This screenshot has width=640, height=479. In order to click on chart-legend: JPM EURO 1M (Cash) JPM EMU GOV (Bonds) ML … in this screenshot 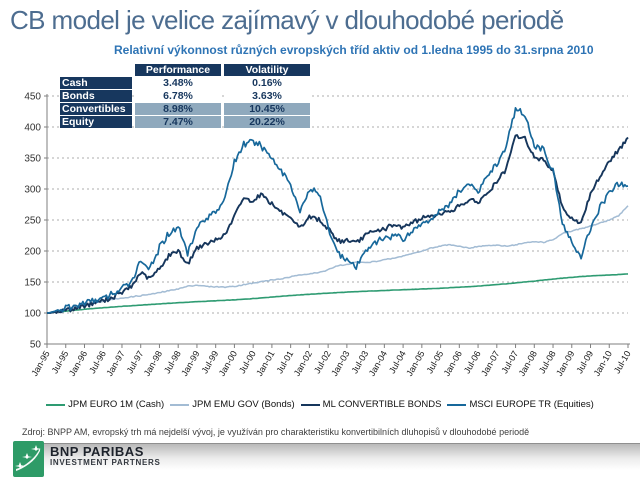, I will do `click(320, 404)`.